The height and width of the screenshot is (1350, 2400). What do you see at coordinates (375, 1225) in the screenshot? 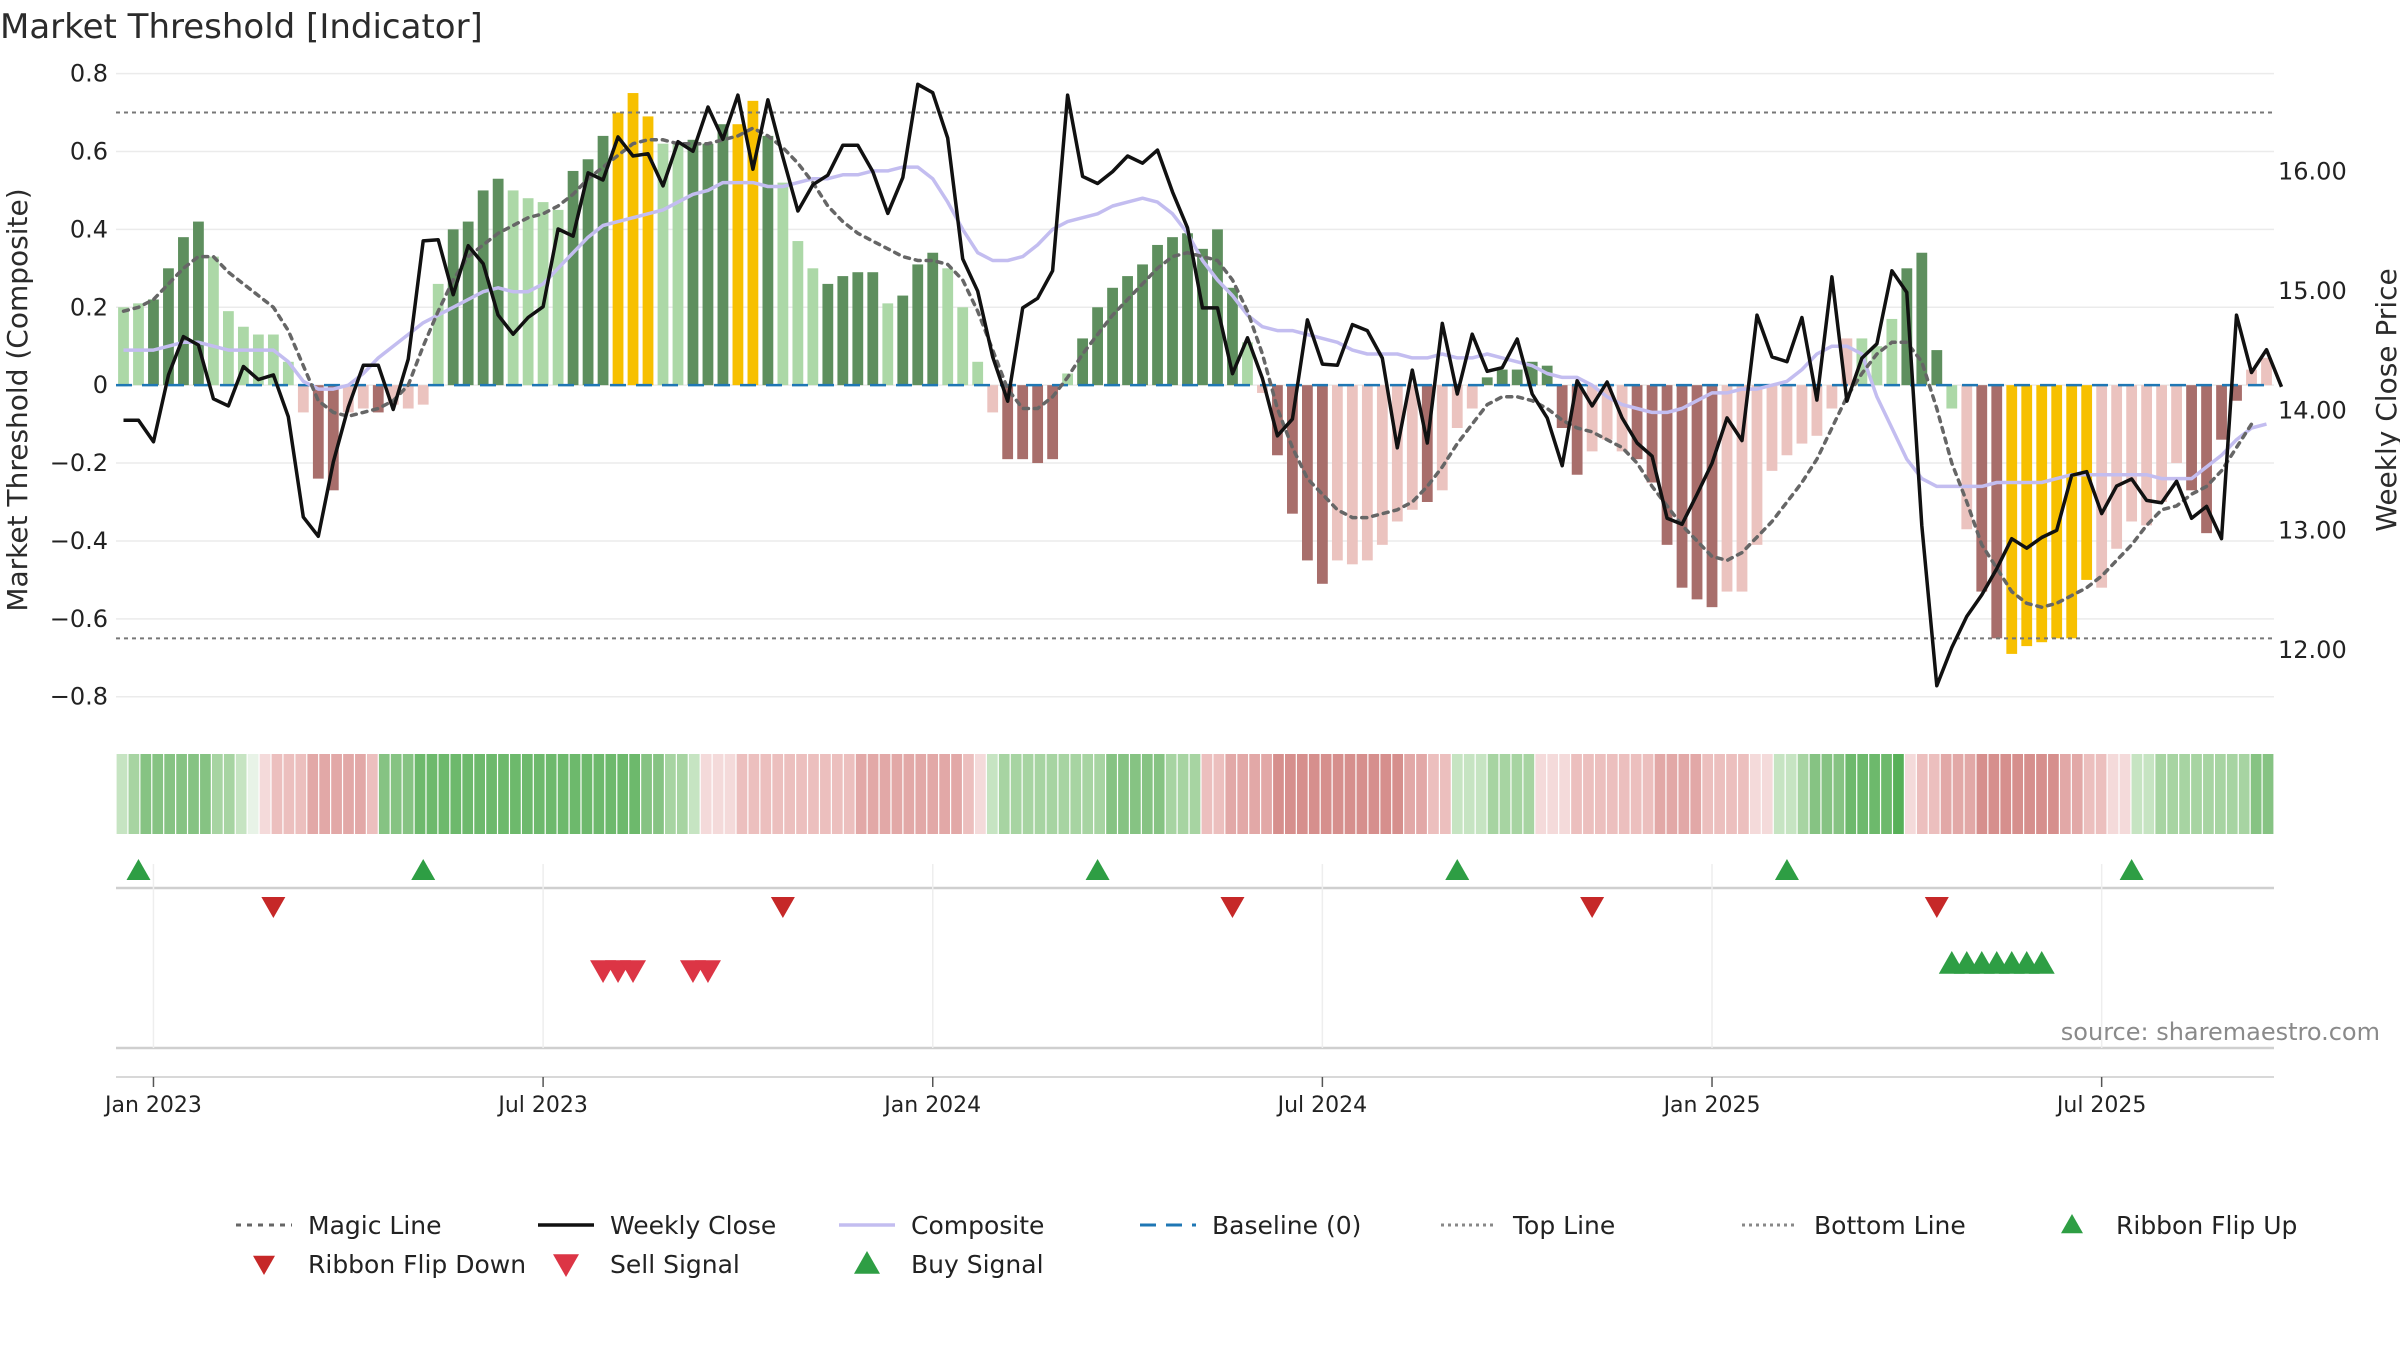
I see `legend-label: Magic Line` at bounding box center [375, 1225].